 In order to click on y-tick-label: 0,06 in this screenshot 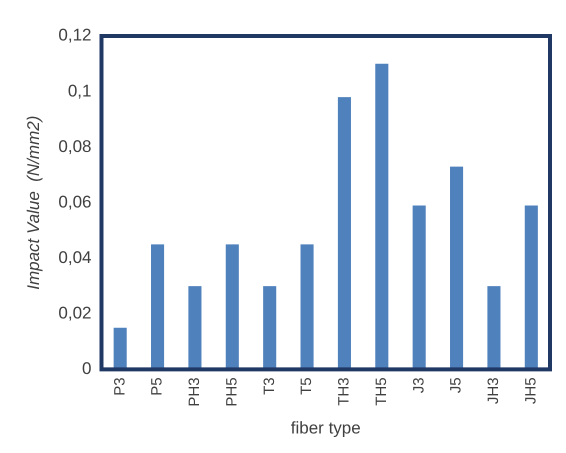, I will do `click(75, 202)`.